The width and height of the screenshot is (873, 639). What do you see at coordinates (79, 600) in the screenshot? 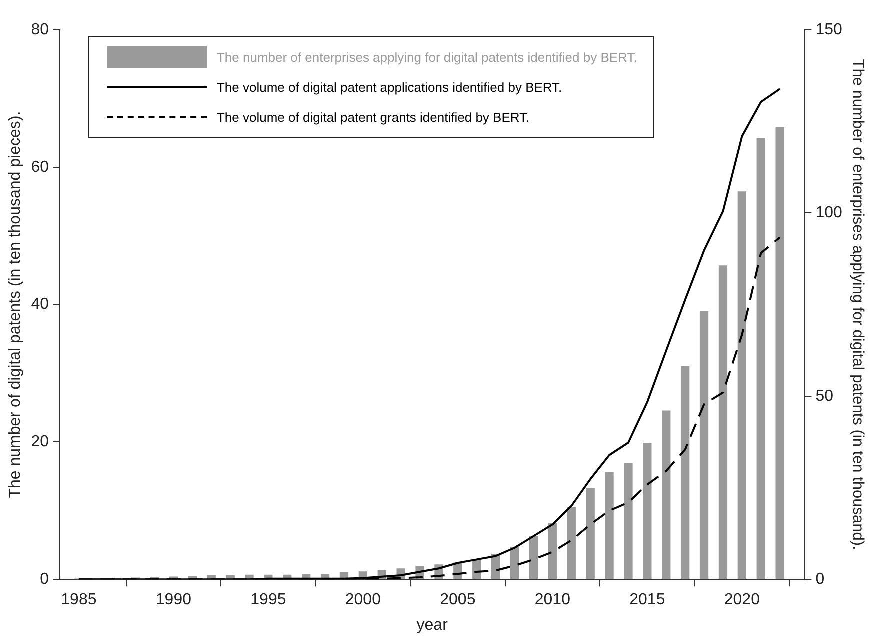
I see `x-tick-label: 1985` at bounding box center [79, 600].